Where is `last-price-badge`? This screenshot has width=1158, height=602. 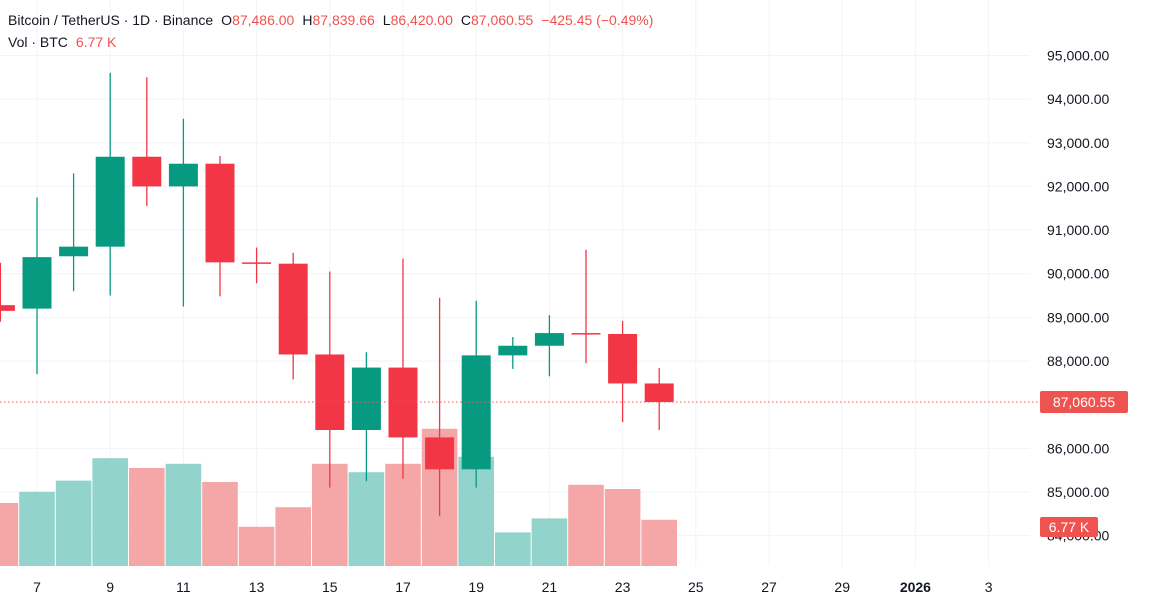 last-price-badge is located at coordinates (1084, 402).